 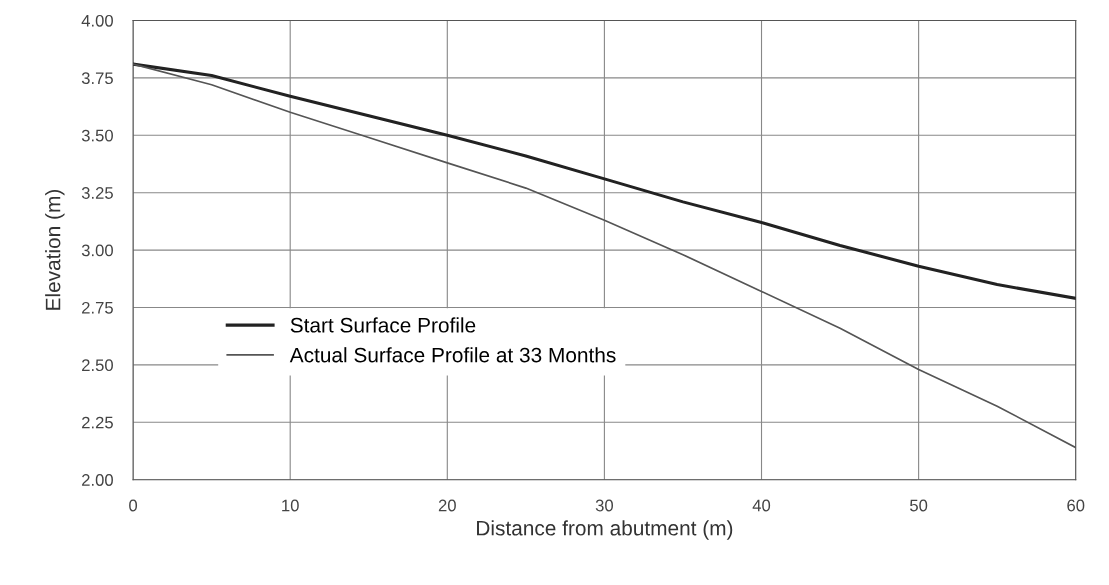 What do you see at coordinates (1076, 505) in the screenshot?
I see `x-tick-label: 60` at bounding box center [1076, 505].